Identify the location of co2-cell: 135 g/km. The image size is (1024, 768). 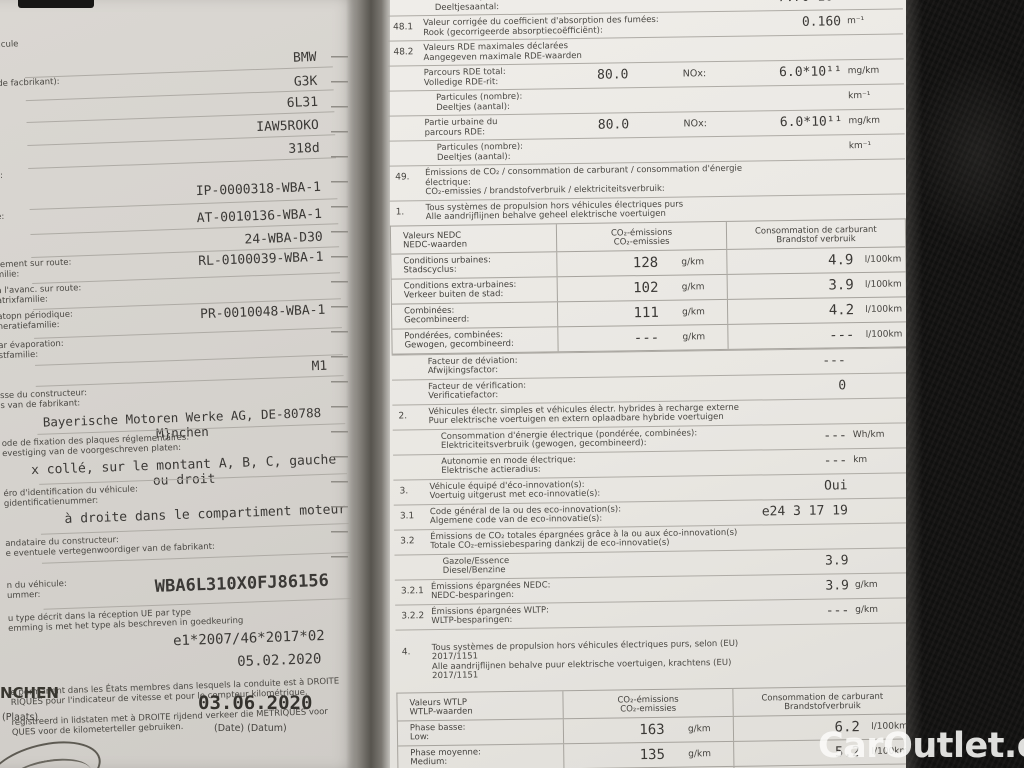
(648, 754).